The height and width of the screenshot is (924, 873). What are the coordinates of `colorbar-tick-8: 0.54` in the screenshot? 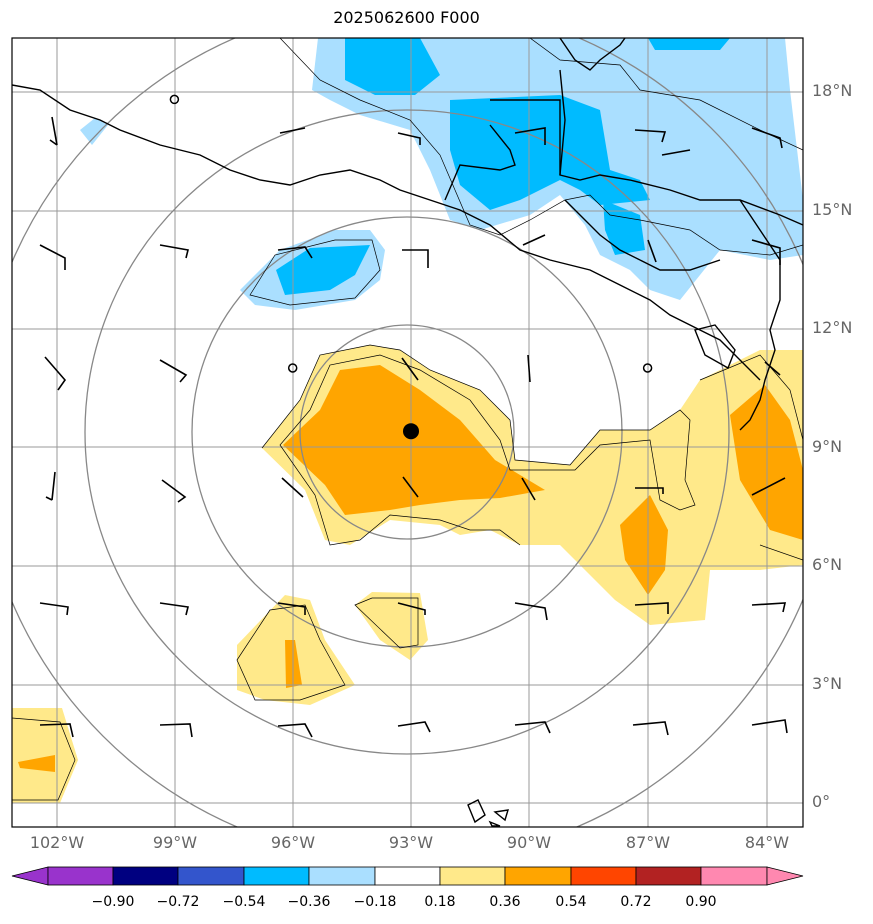 It's located at (571, 902).